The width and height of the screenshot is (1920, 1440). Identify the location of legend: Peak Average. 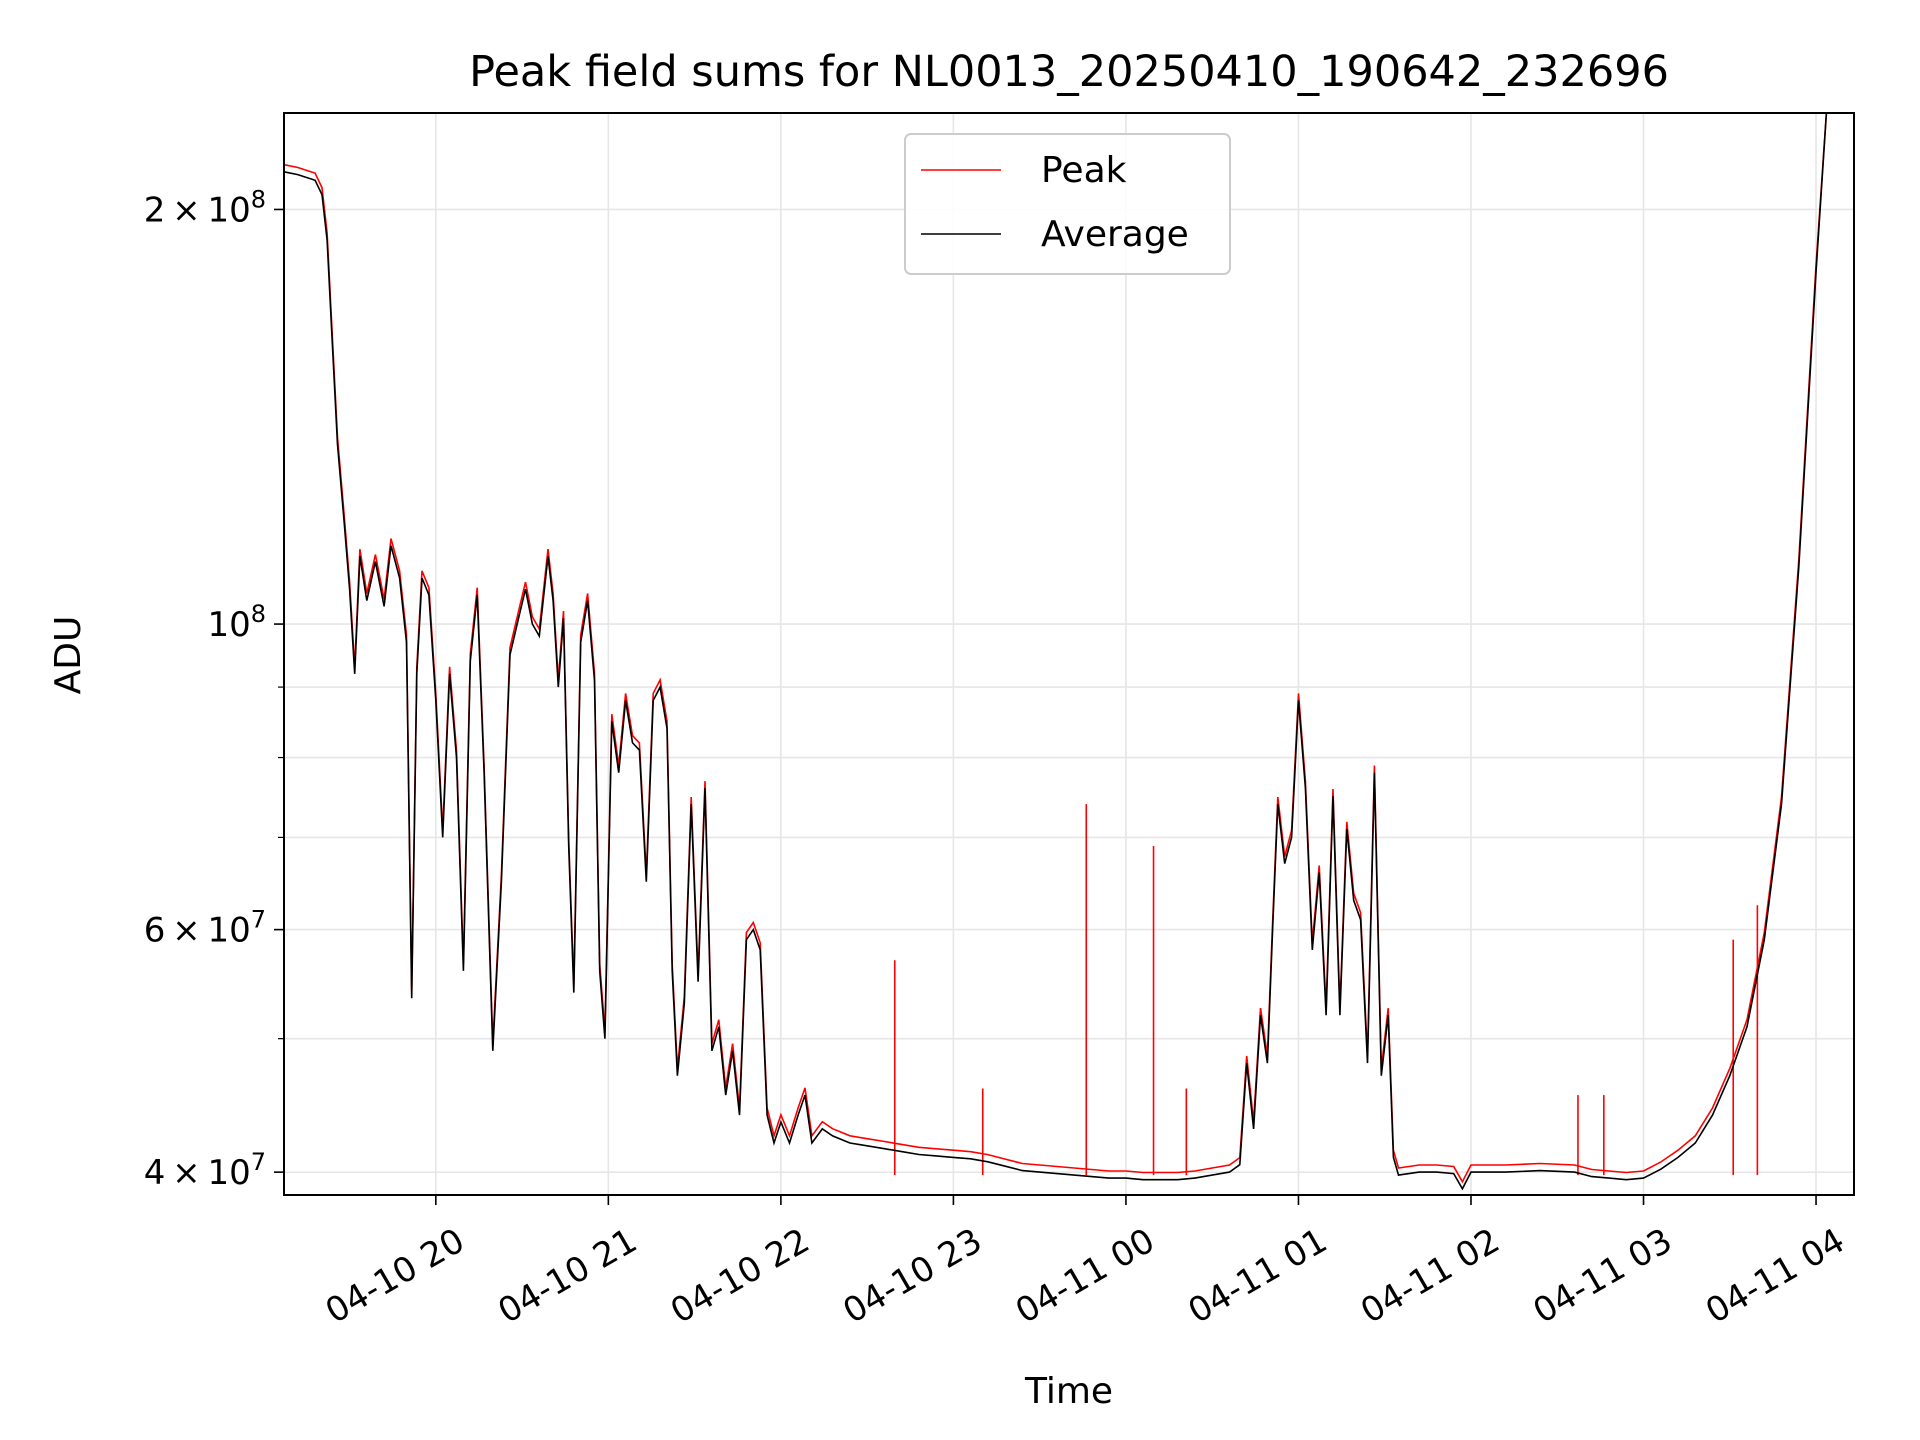
(1067, 204).